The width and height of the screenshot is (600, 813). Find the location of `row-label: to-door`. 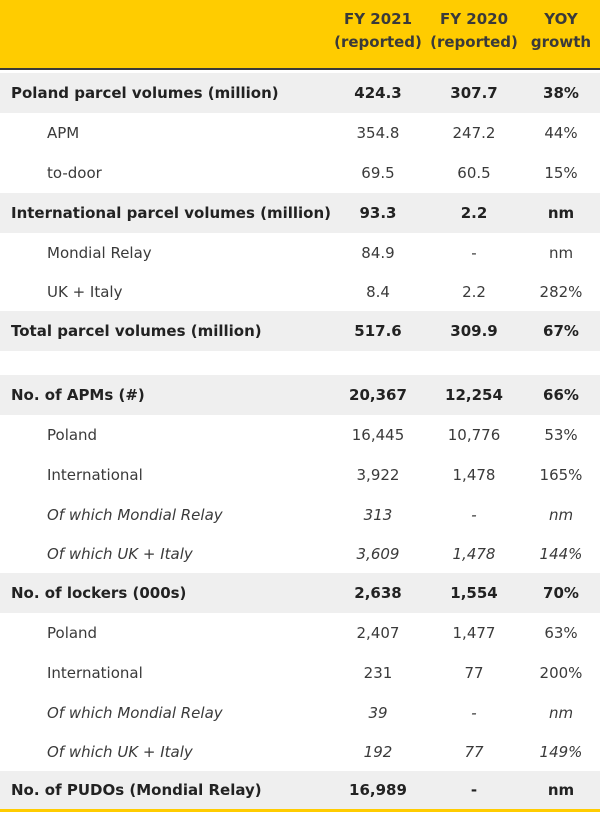

row-label: to-door is located at coordinates (74, 173).